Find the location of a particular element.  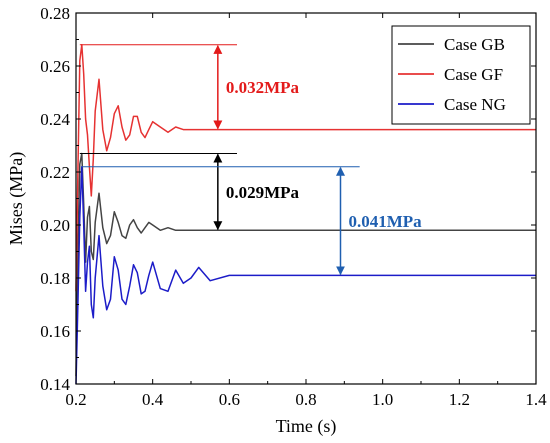

y-tick-label: 0.28 is located at coordinates (55, 13).